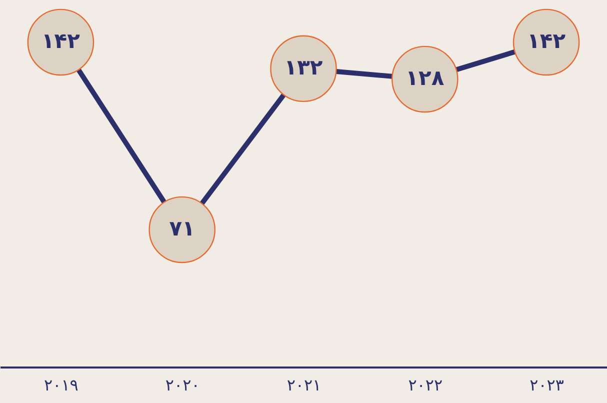  Describe the element at coordinates (425, 78) in the screenshot. I see `data-label: ۱۲۸` at that location.